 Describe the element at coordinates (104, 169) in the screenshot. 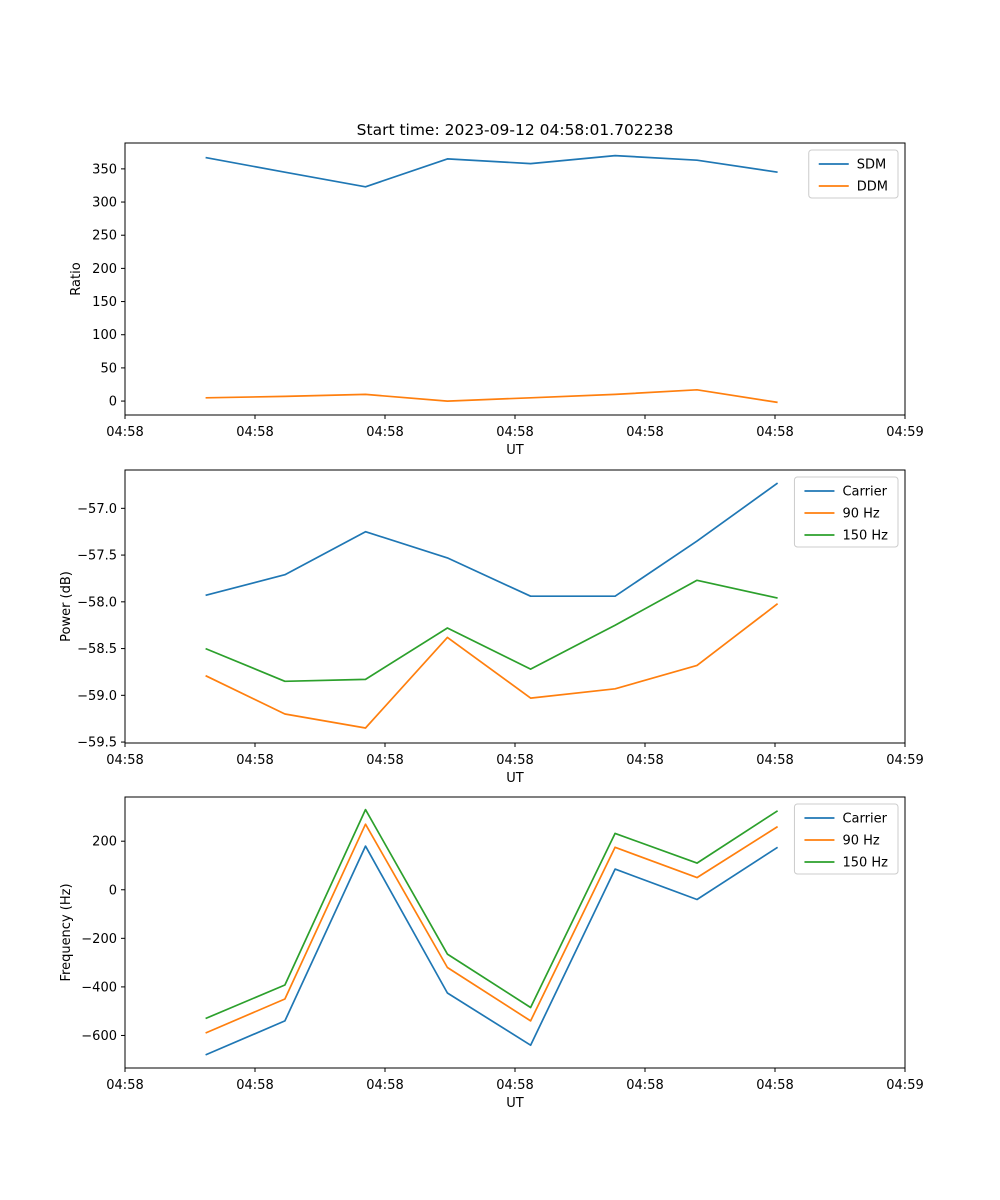

I see `y-tick-label: 350` at that location.